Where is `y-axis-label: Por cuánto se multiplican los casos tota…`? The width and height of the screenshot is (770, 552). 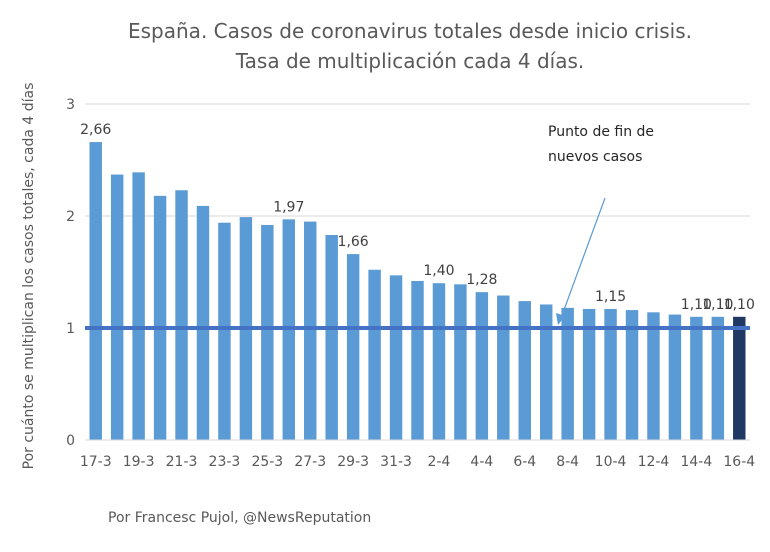 y-axis-label: Por cuánto se multiplican los casos tota… is located at coordinates (29, 276).